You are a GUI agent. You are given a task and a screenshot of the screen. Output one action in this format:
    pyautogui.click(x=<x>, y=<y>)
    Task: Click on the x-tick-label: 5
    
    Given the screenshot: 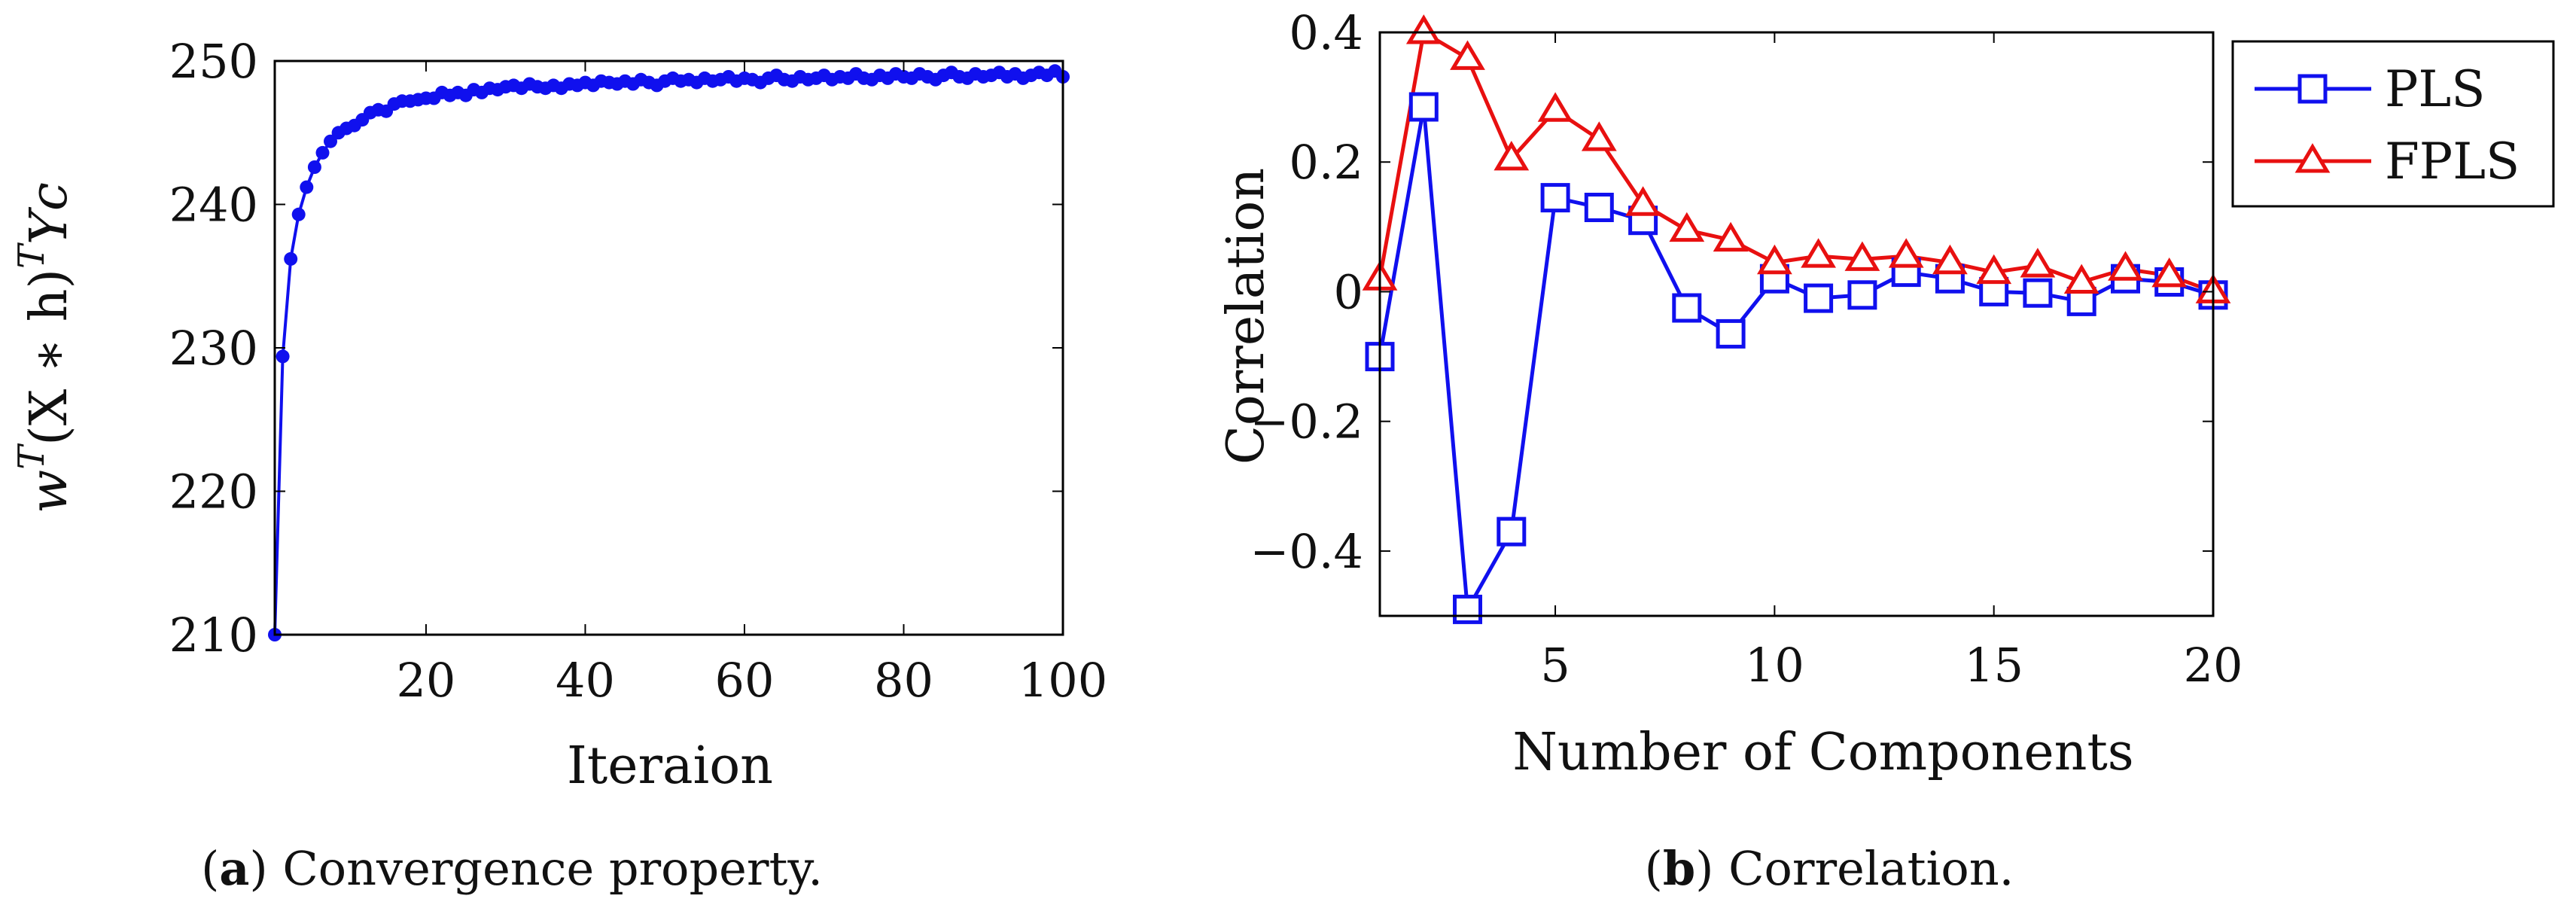 What is the action you would take?
    pyautogui.click(x=1555, y=665)
    